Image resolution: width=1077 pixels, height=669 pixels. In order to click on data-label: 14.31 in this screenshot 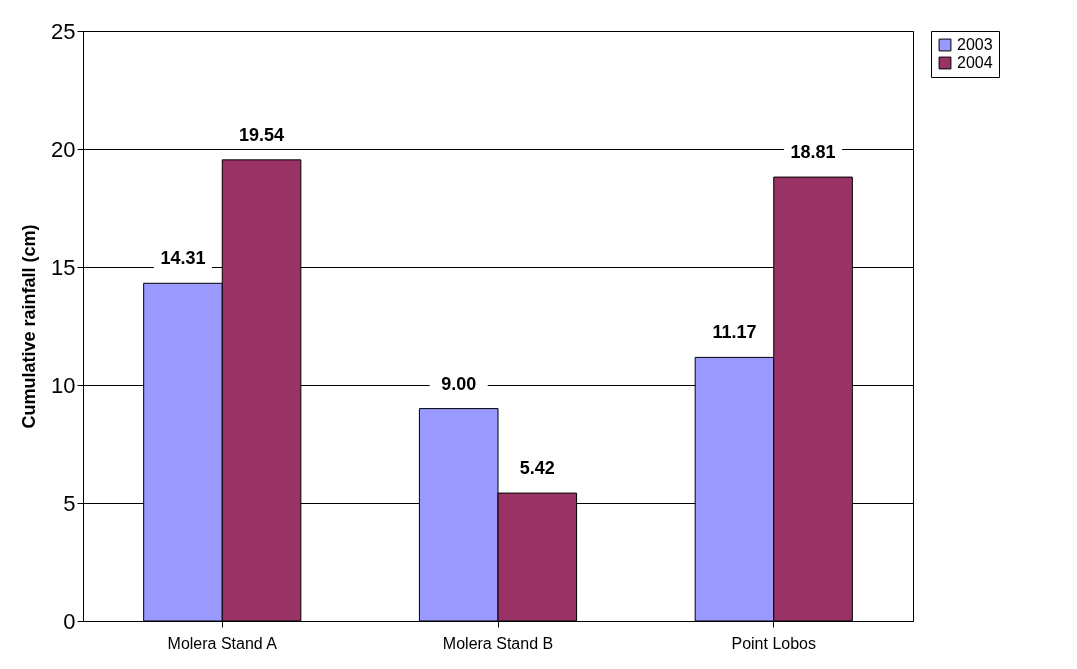, I will do `click(183, 258)`.